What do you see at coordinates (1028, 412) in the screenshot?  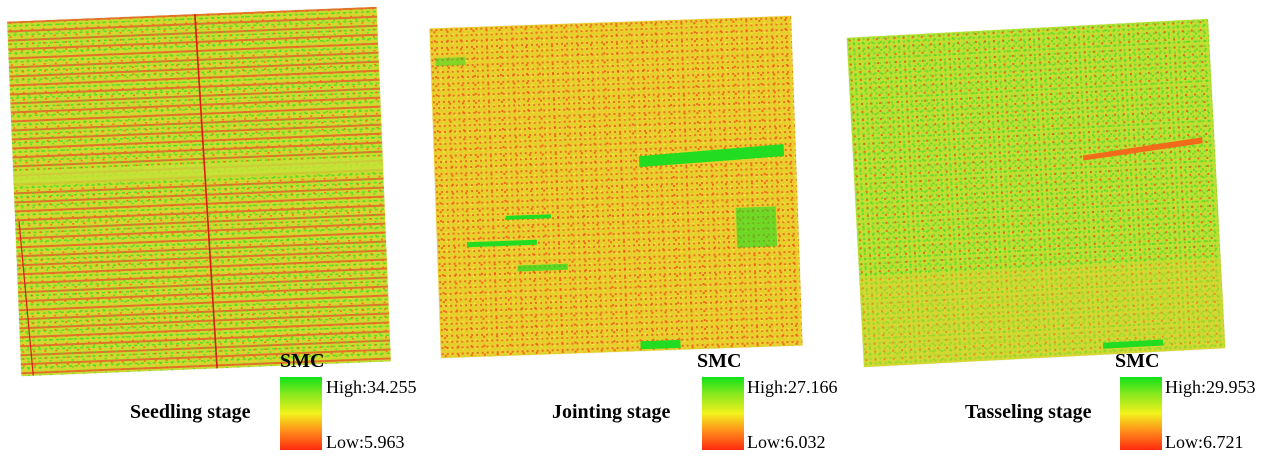 I see `stage-label: Tasseling stage` at bounding box center [1028, 412].